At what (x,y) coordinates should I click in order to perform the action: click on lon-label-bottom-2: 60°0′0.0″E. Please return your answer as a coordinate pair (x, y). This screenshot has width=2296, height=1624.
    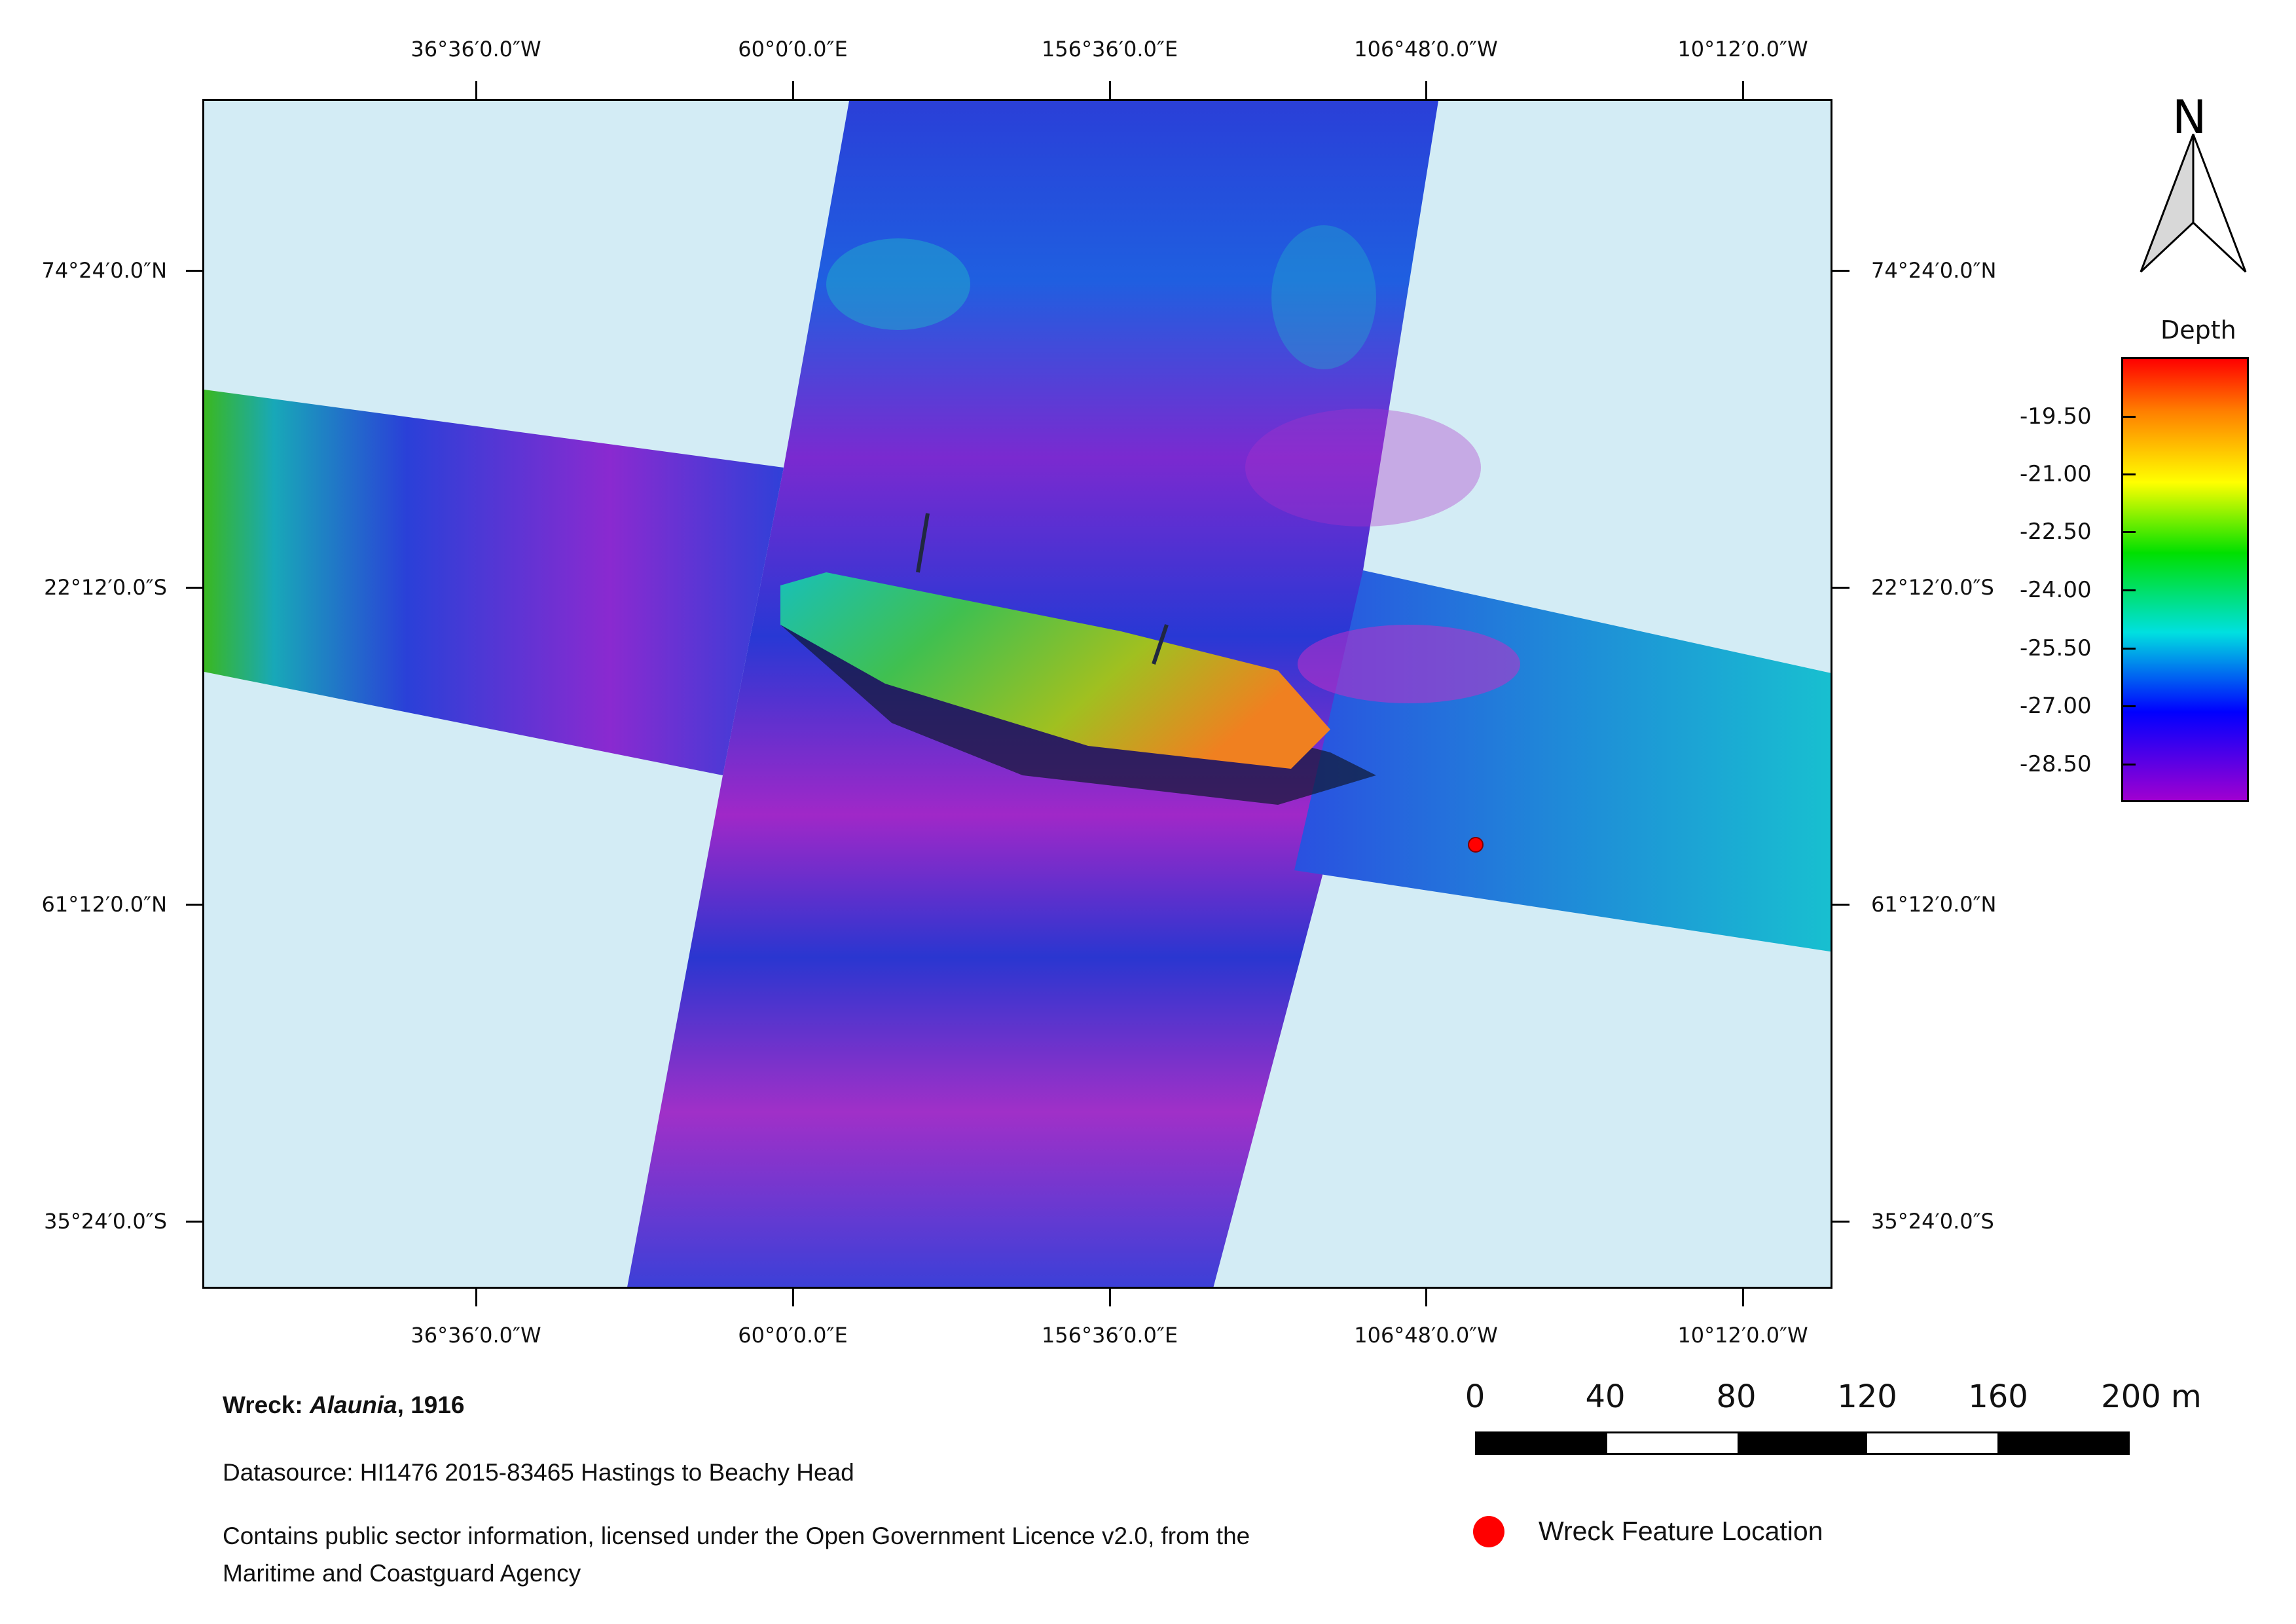
    Looking at the image, I should click on (793, 1335).